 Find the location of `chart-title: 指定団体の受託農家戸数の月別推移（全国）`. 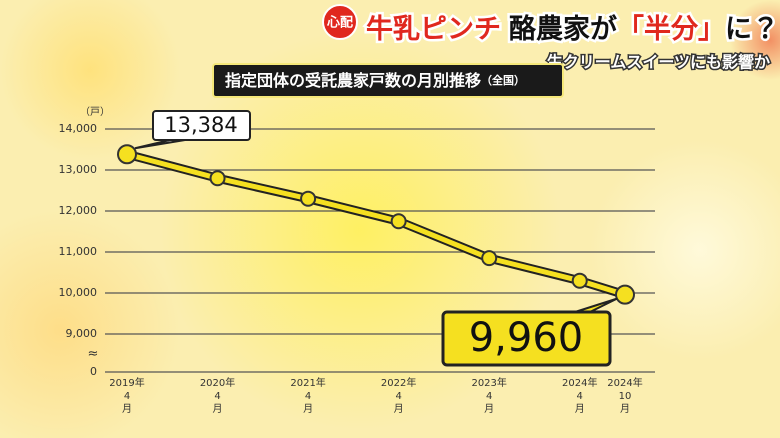

chart-title: 指定団体の受託農家戸数の月別推移（全国） is located at coordinates (375, 80).